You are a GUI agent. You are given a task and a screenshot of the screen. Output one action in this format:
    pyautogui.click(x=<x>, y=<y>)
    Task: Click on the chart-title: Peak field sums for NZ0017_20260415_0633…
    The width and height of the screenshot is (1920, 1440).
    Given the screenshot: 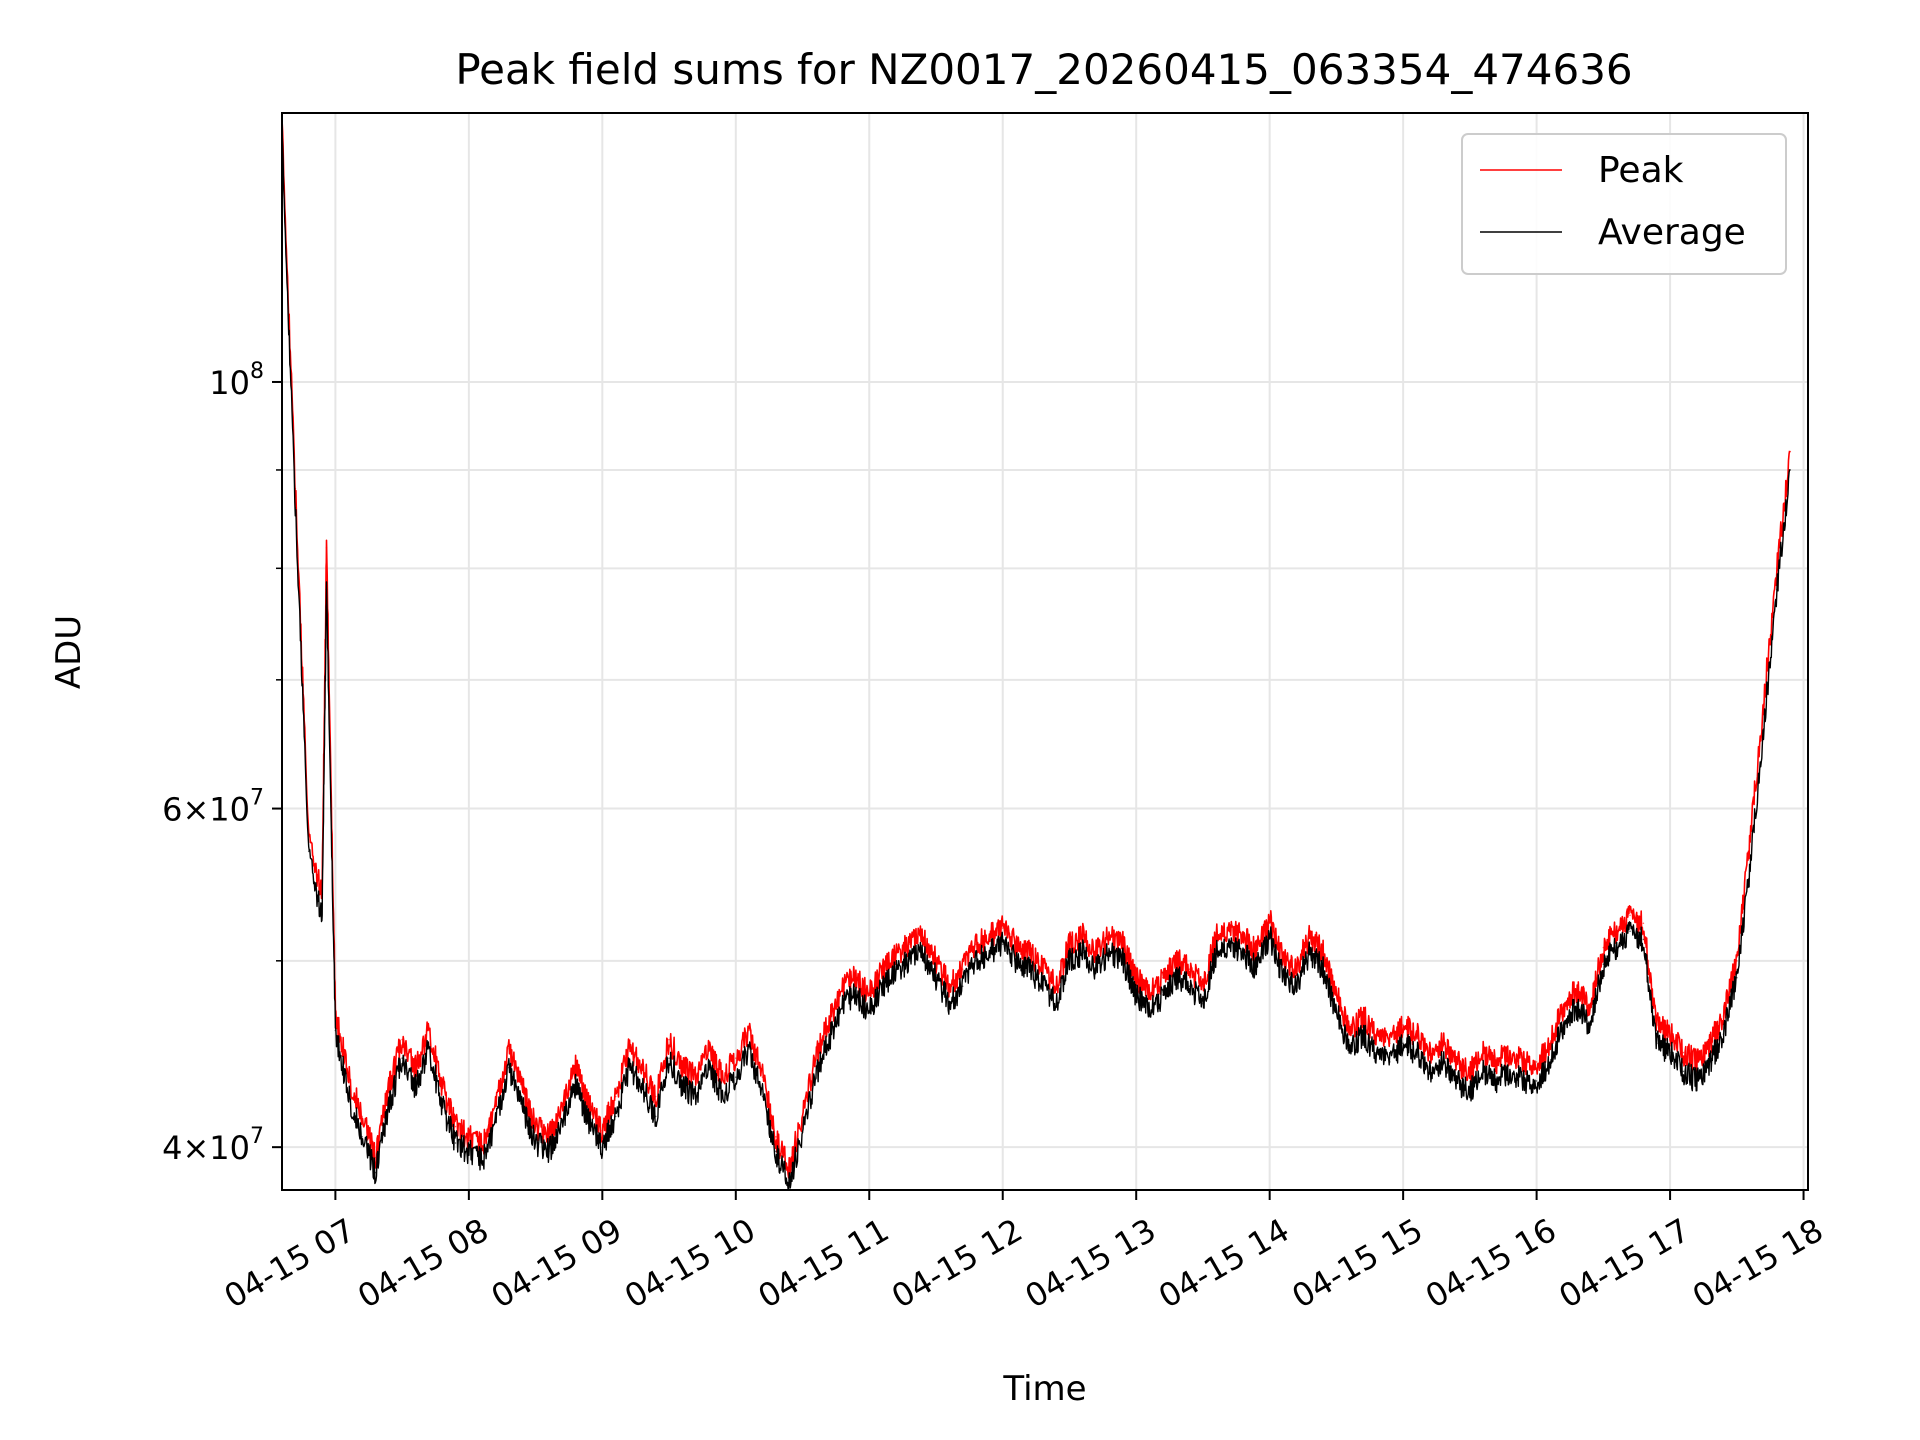 What is the action you would take?
    pyautogui.click(x=1043, y=69)
    